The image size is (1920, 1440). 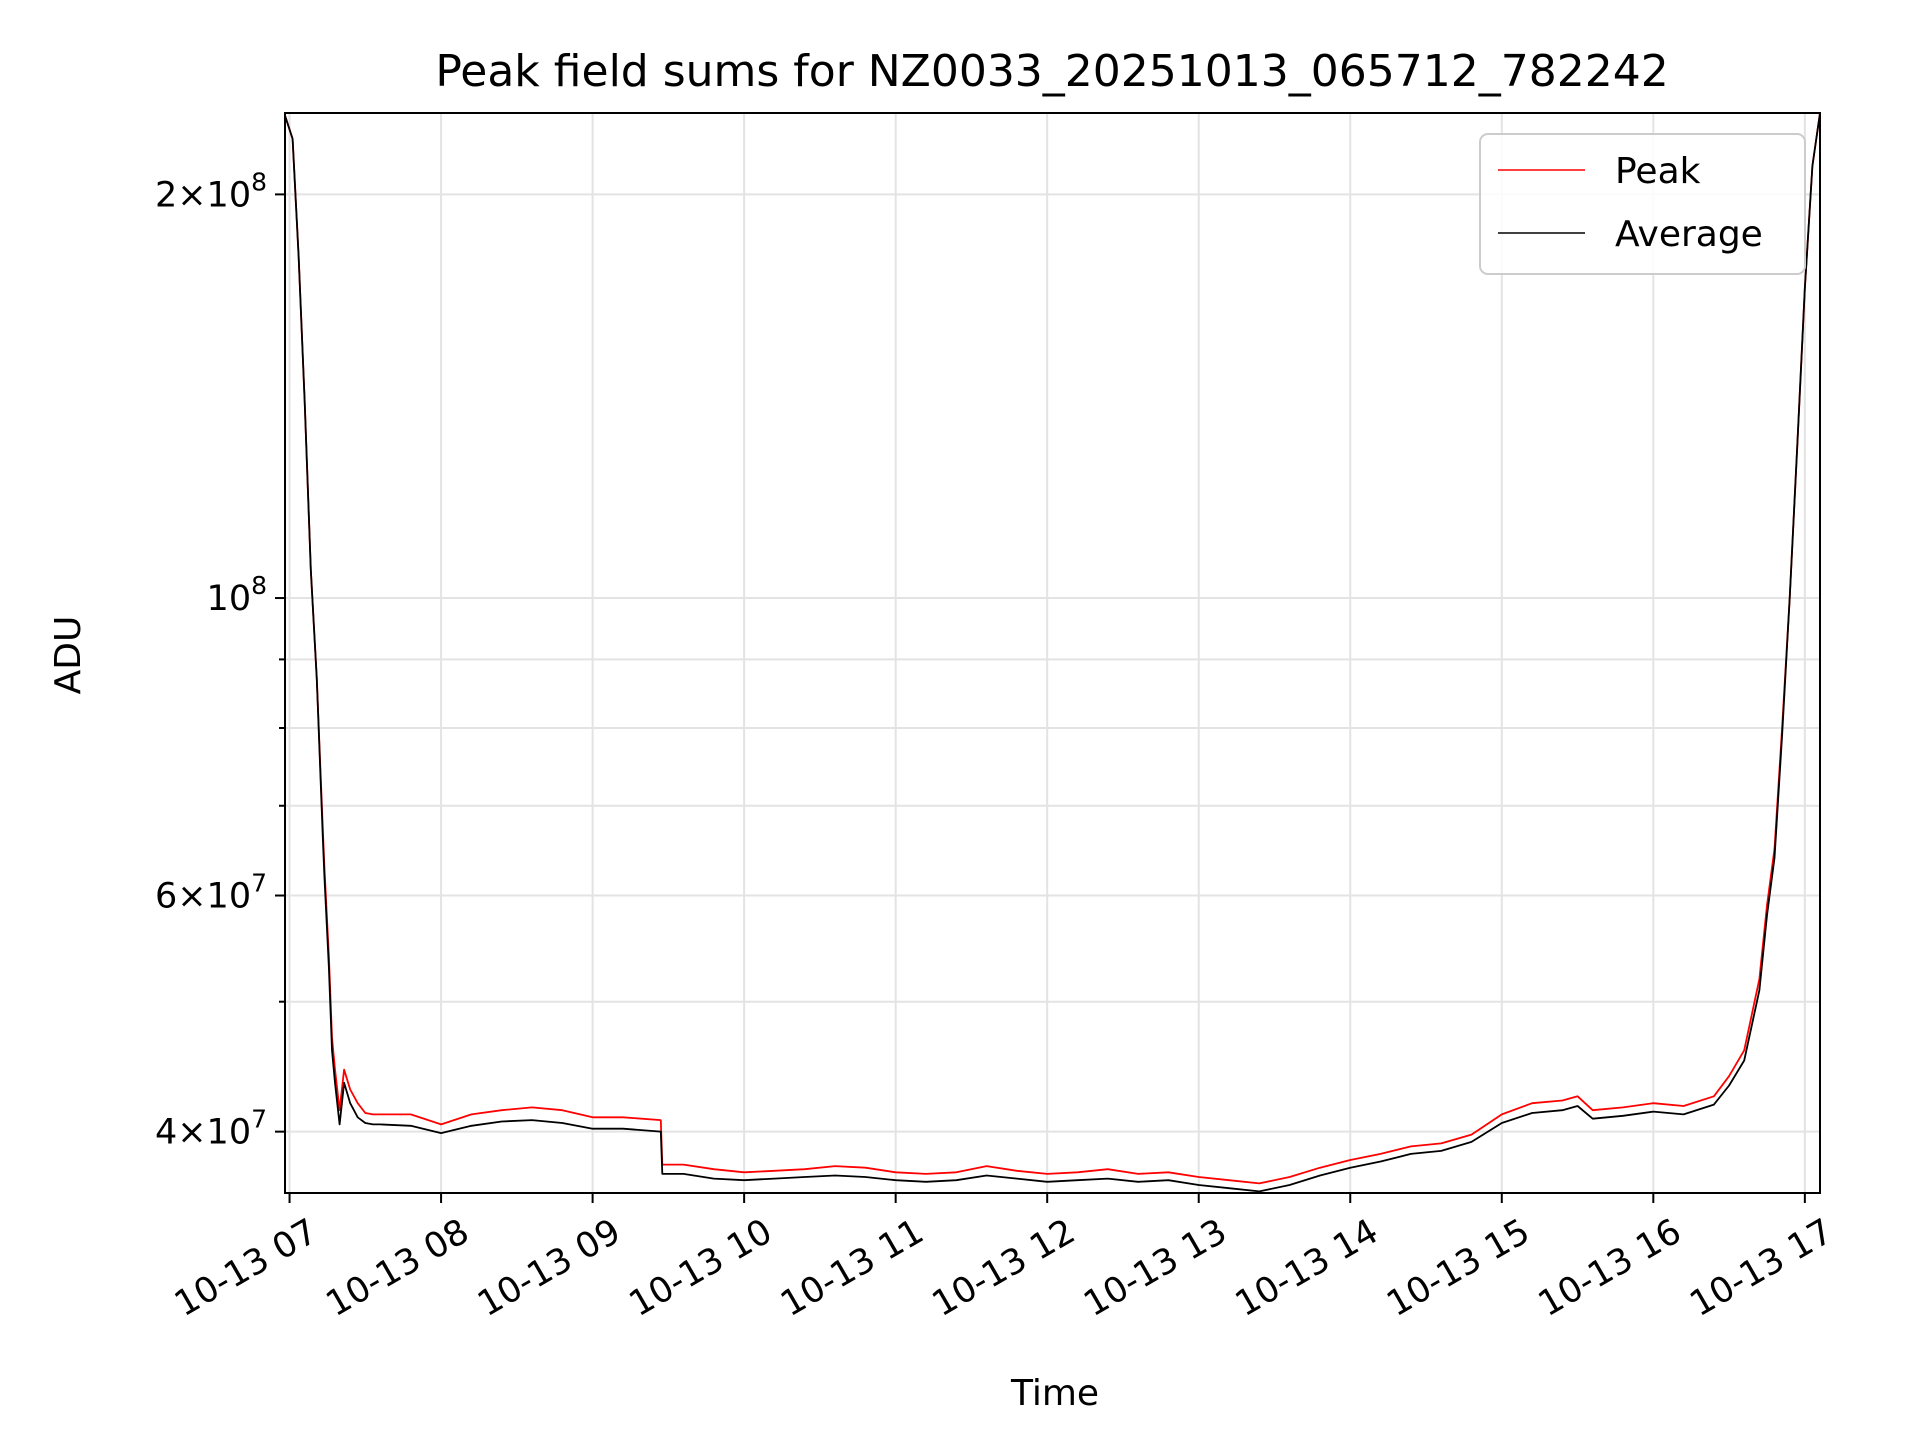 I want to click on y-tick-label: 108, so click(x=237, y=595).